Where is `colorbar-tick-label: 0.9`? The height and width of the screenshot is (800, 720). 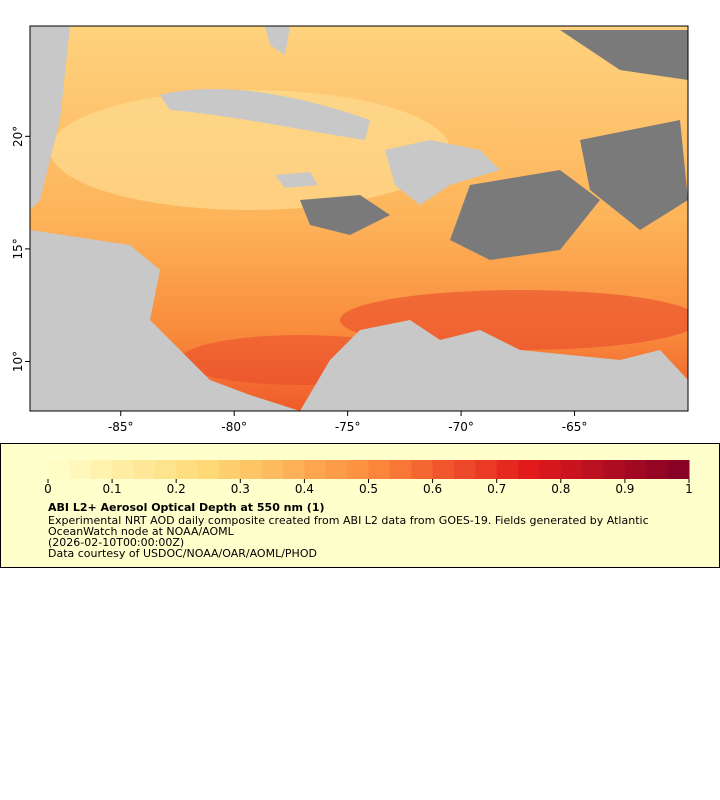 colorbar-tick-label: 0.9 is located at coordinates (624, 488).